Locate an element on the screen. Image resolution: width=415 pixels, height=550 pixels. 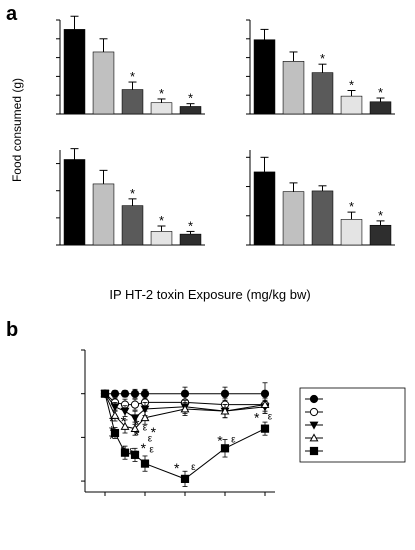
bar-chart-0-1h: * * * is located at coordinates (130, 197).